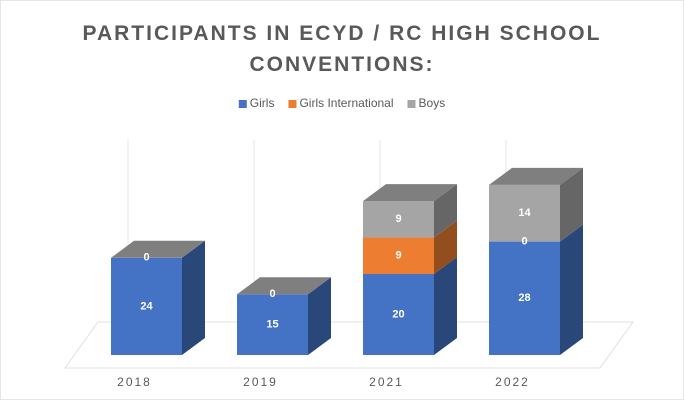 The height and width of the screenshot is (400, 684). I want to click on legend-label: Boys, so click(432, 103).